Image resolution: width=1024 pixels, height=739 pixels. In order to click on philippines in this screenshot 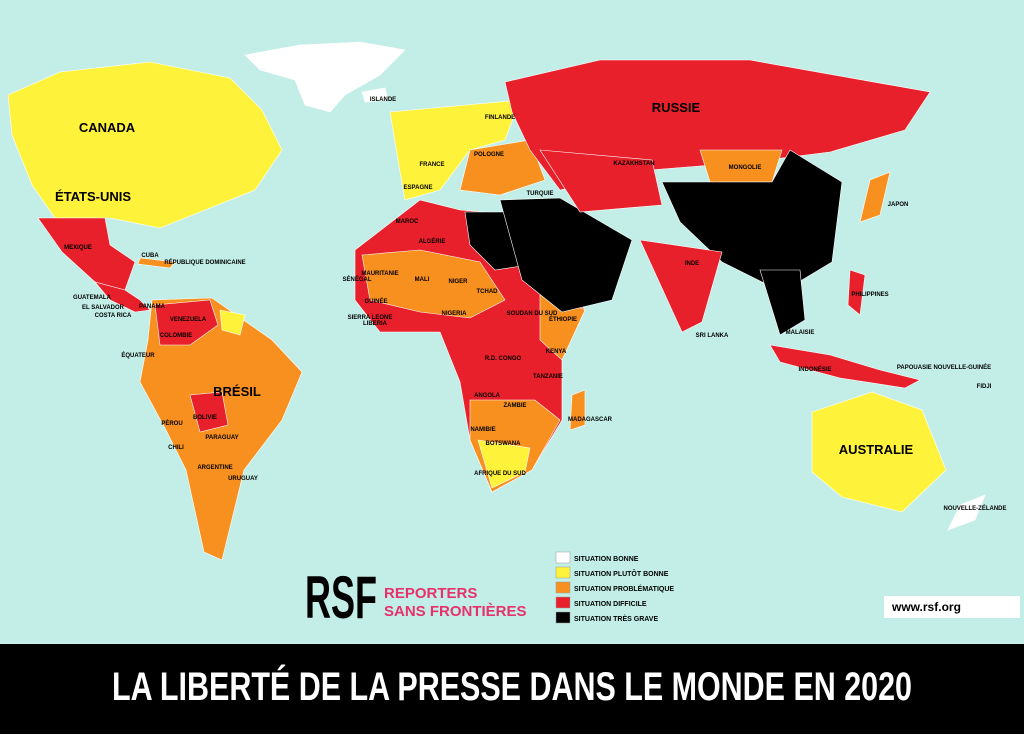, I will do `click(856, 292)`.